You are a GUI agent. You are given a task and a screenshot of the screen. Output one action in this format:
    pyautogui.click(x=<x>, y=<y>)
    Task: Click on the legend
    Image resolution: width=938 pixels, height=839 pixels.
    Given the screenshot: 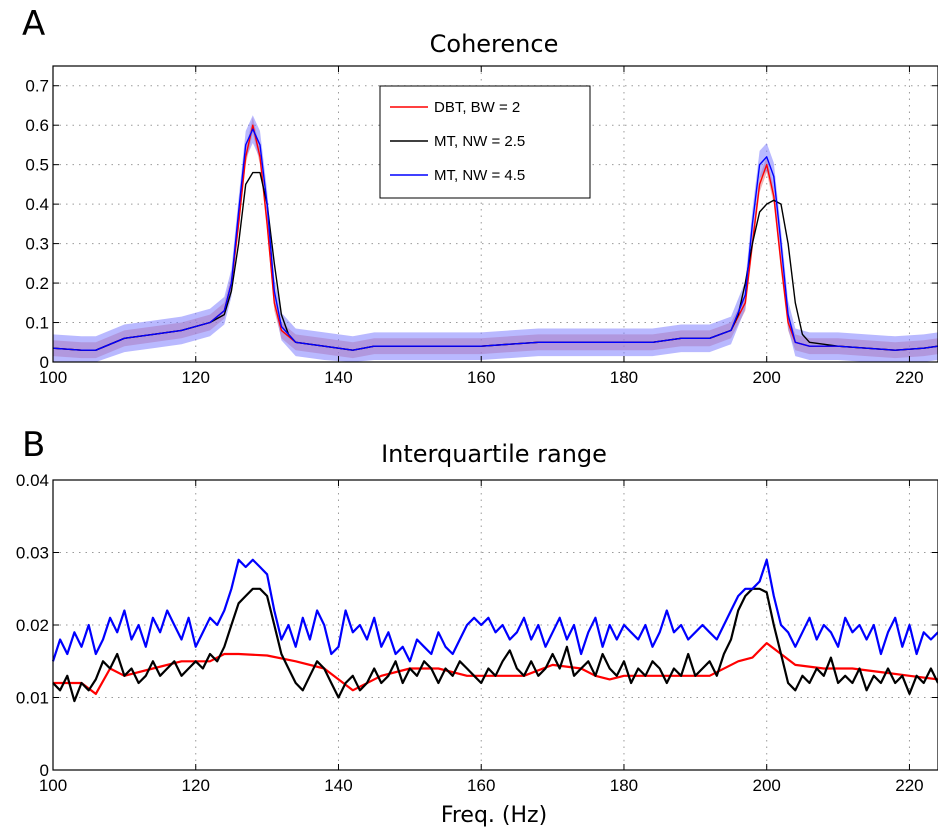 What is the action you would take?
    pyautogui.click(x=485, y=142)
    